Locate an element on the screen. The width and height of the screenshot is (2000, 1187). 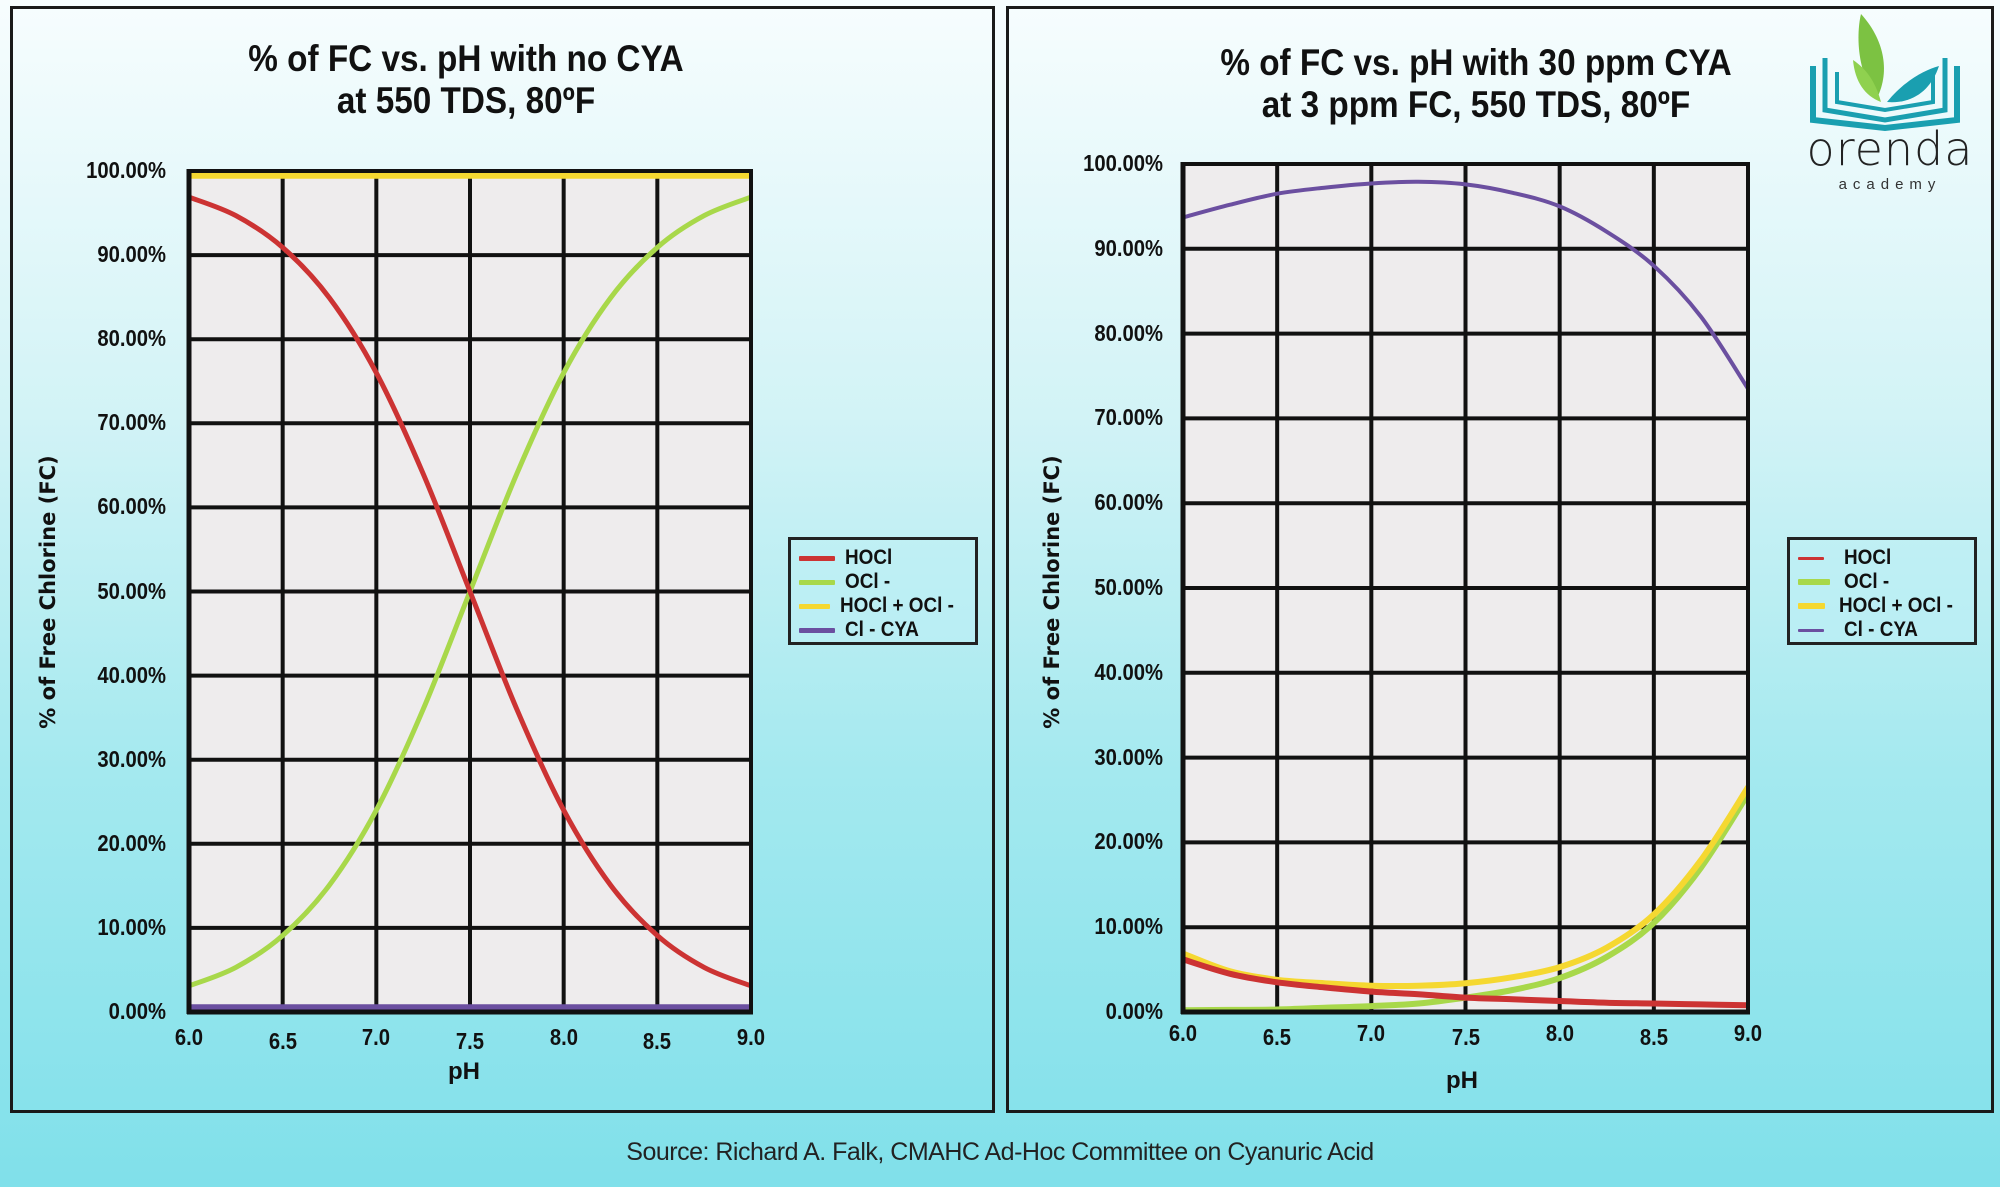
left-y-tick-label: 50.00% is located at coordinates (131, 590).